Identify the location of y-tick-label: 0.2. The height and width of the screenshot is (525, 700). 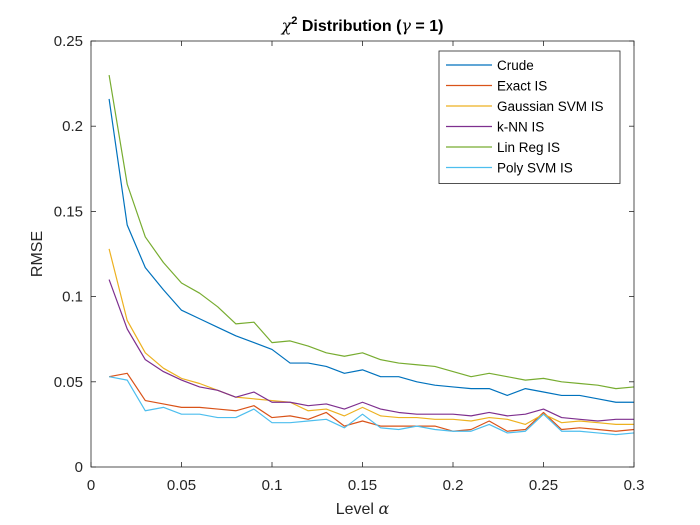
(72, 126).